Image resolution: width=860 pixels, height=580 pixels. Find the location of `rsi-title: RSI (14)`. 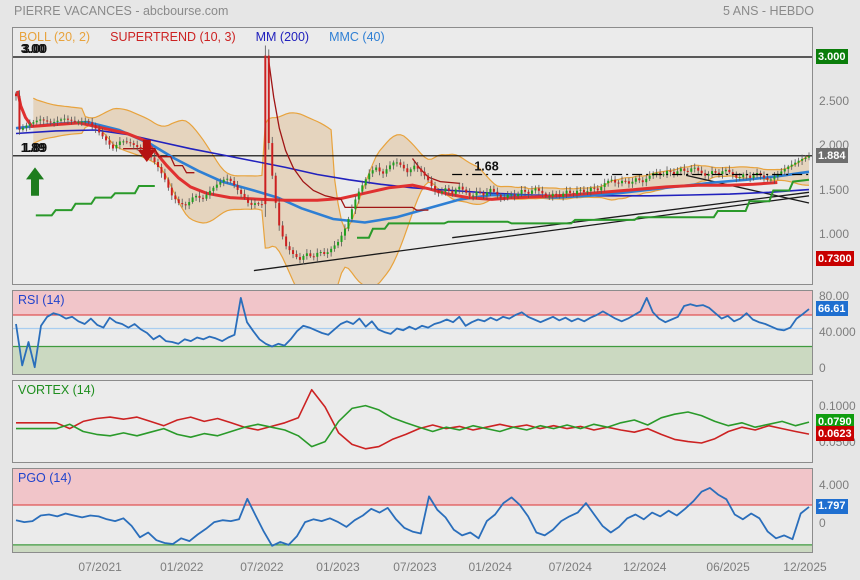

rsi-title: RSI (14) is located at coordinates (41, 300).